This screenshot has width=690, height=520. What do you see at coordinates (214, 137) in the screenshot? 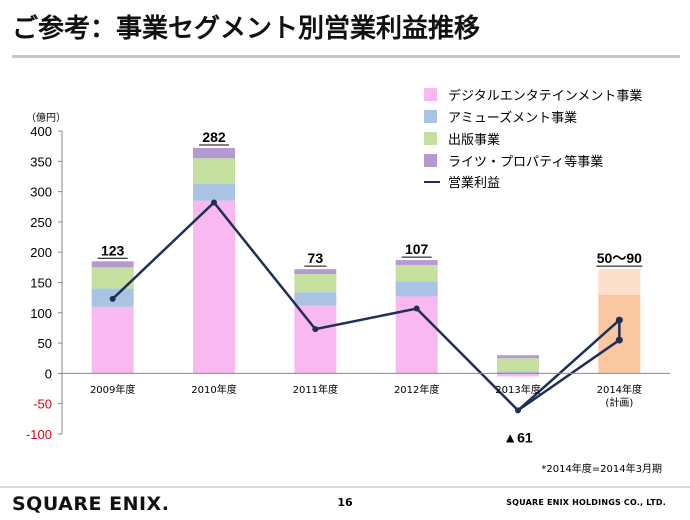
I see `data-label: 282` at bounding box center [214, 137].